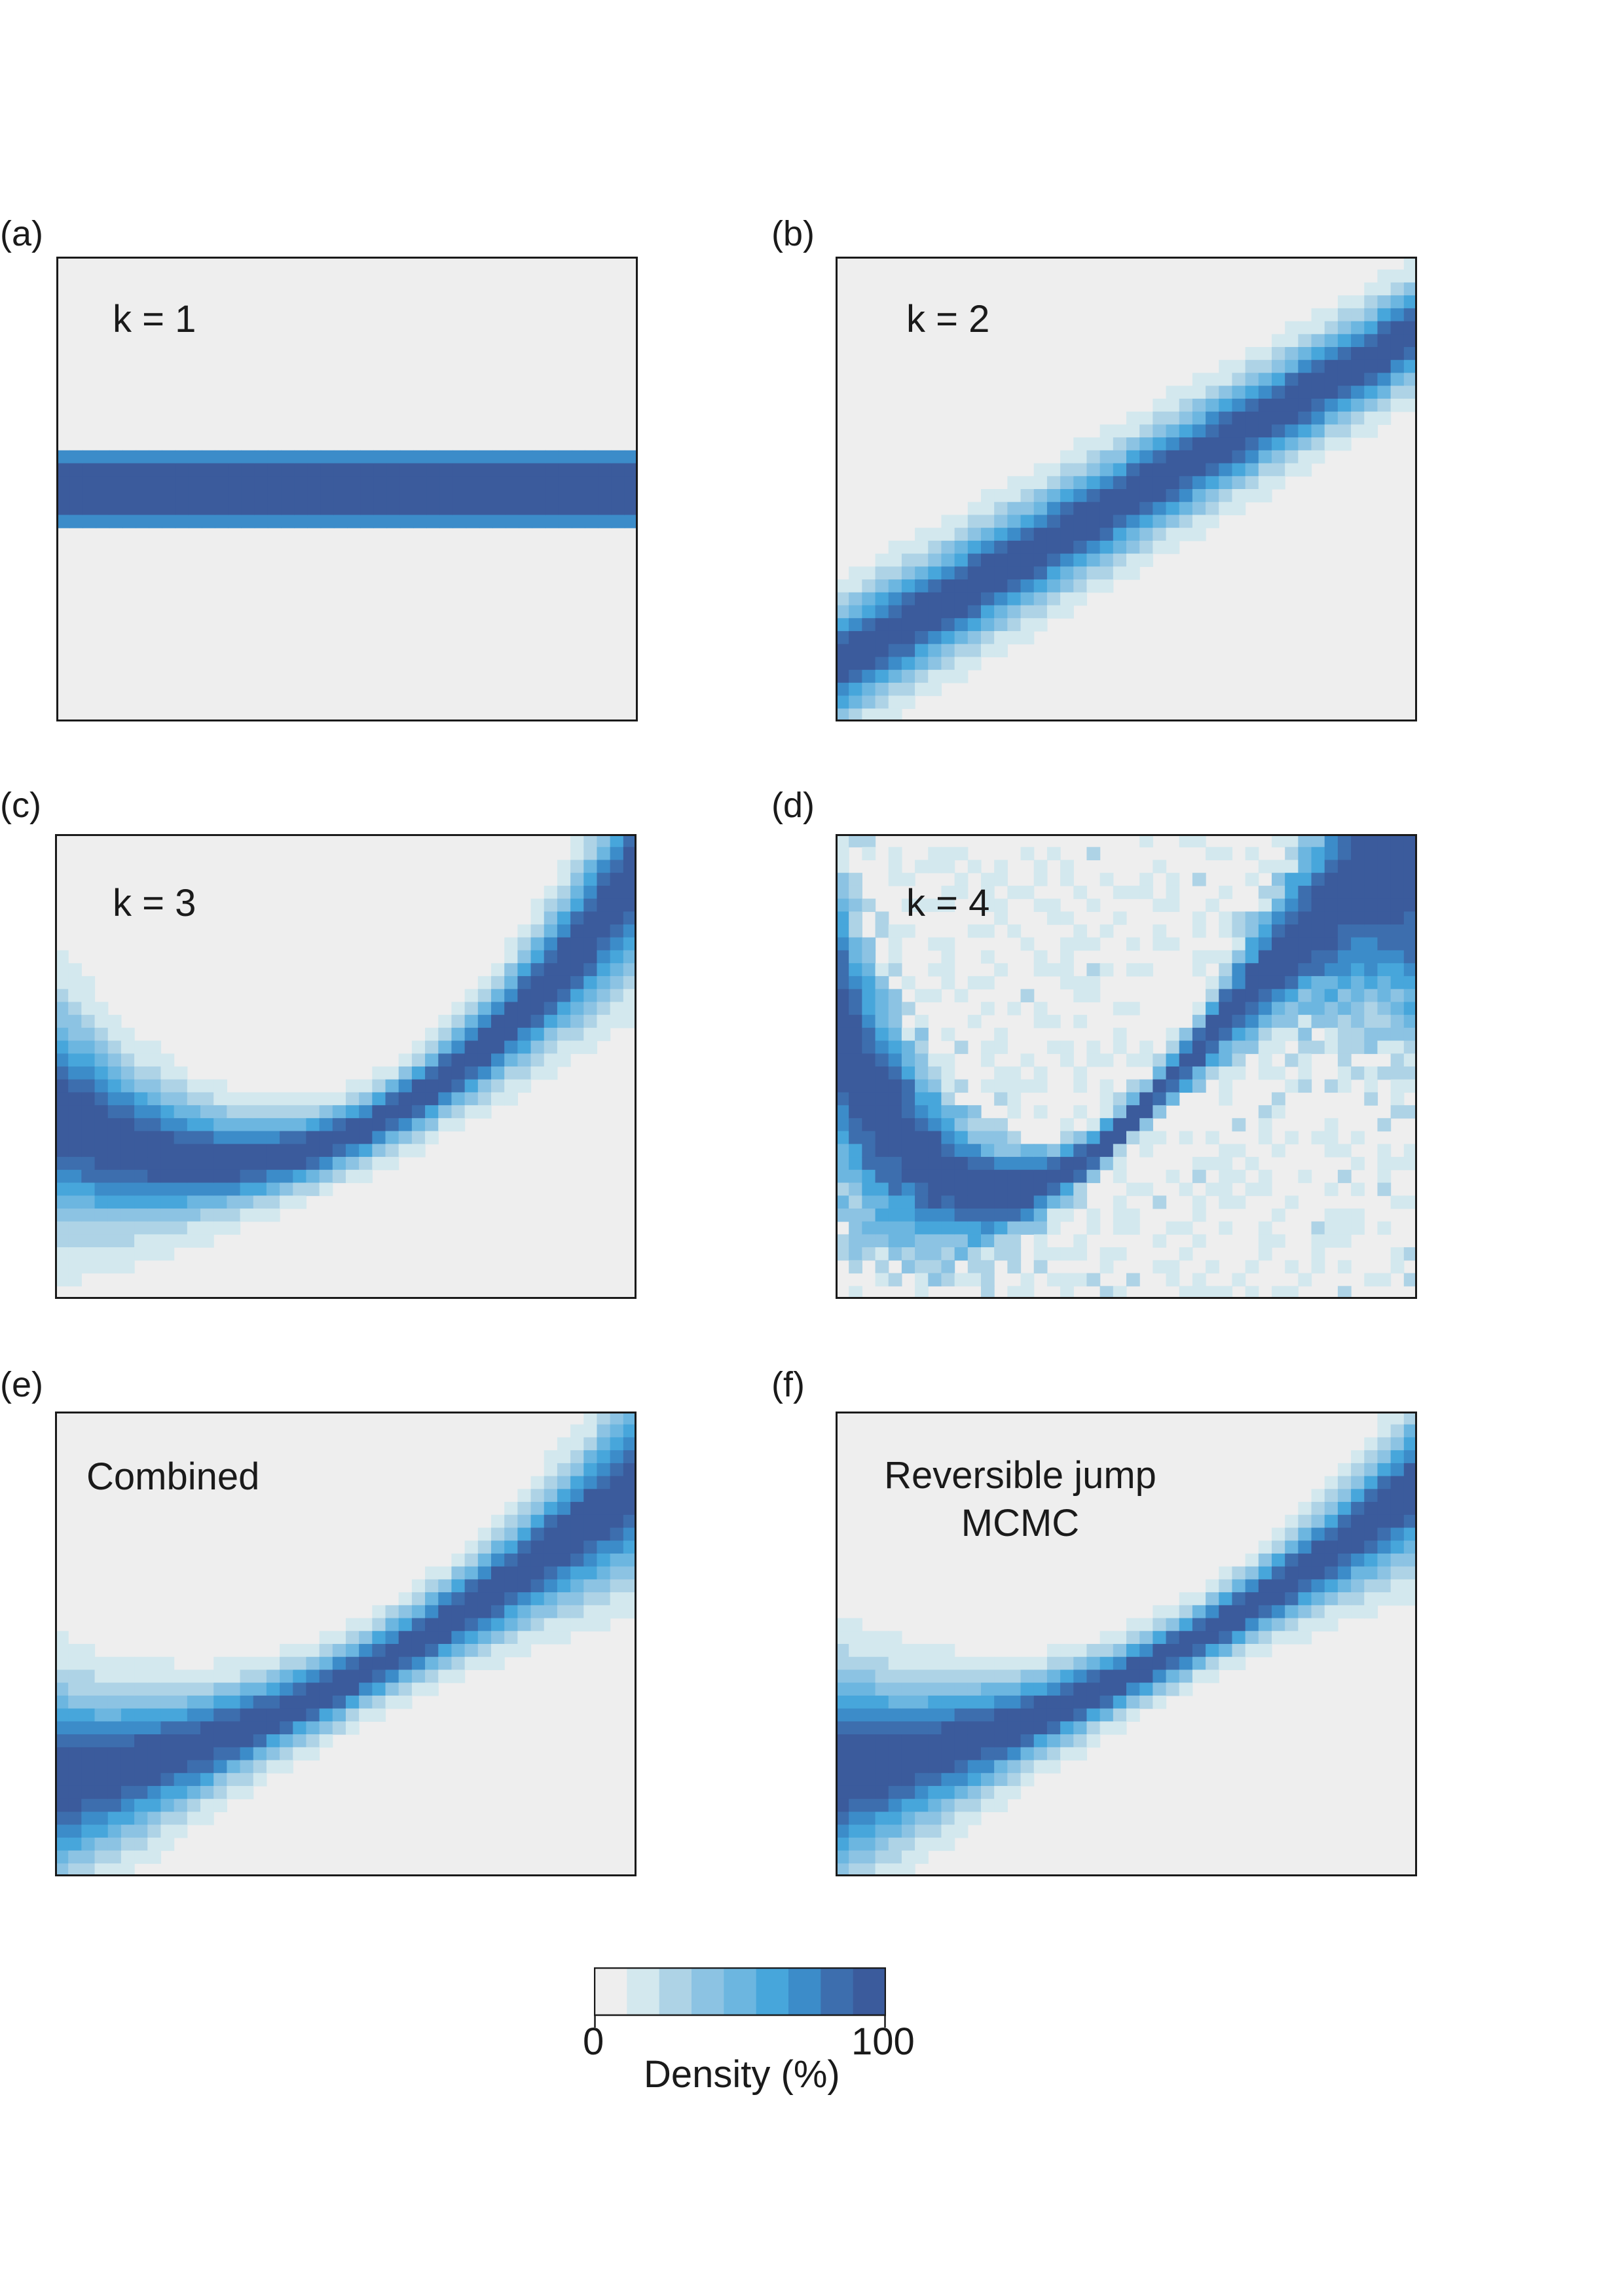  I want to click on colorbar-swatch, so click(740, 1991).